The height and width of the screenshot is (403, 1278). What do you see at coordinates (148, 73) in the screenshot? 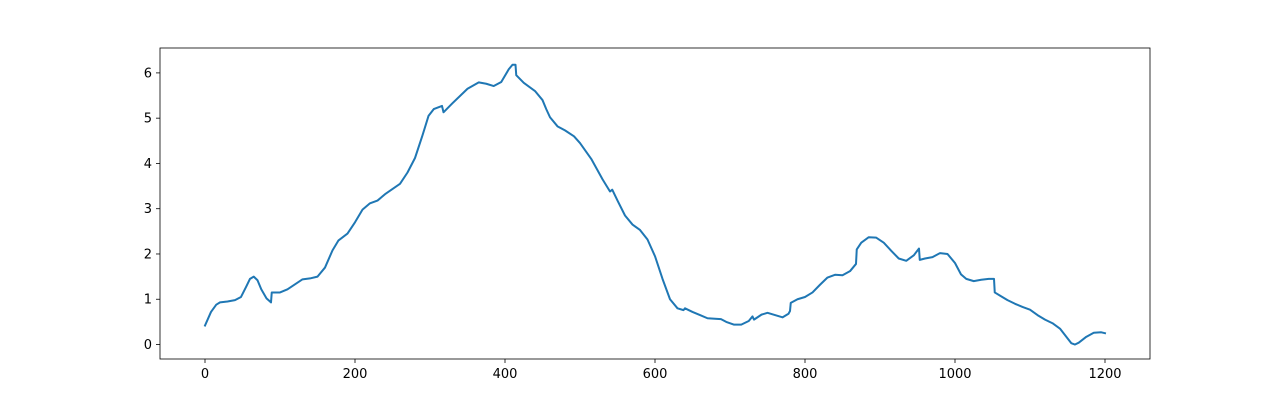
I see `y-tick-label: 6` at bounding box center [148, 73].